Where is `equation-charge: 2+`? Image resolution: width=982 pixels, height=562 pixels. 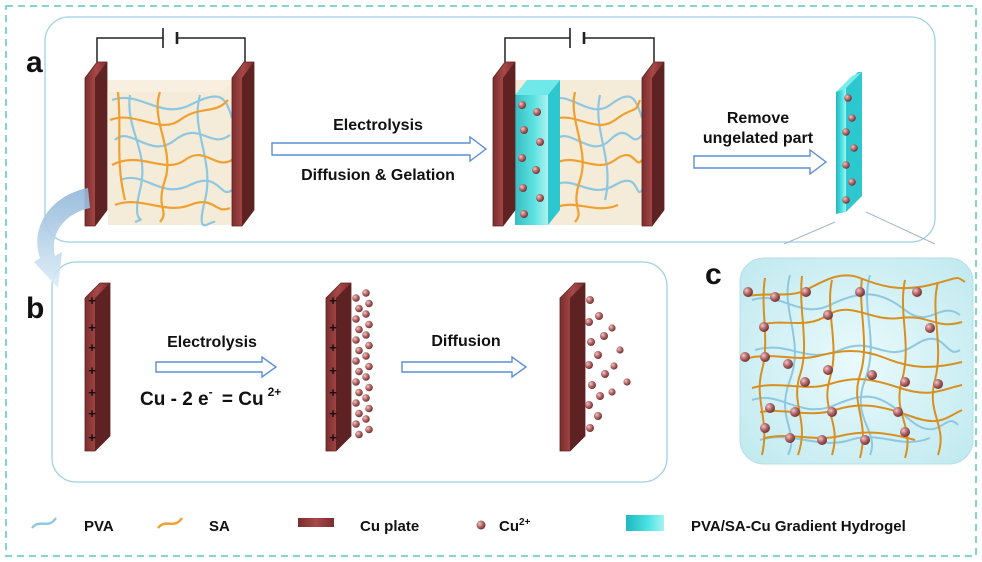
equation-charge: 2+ is located at coordinates (275, 392).